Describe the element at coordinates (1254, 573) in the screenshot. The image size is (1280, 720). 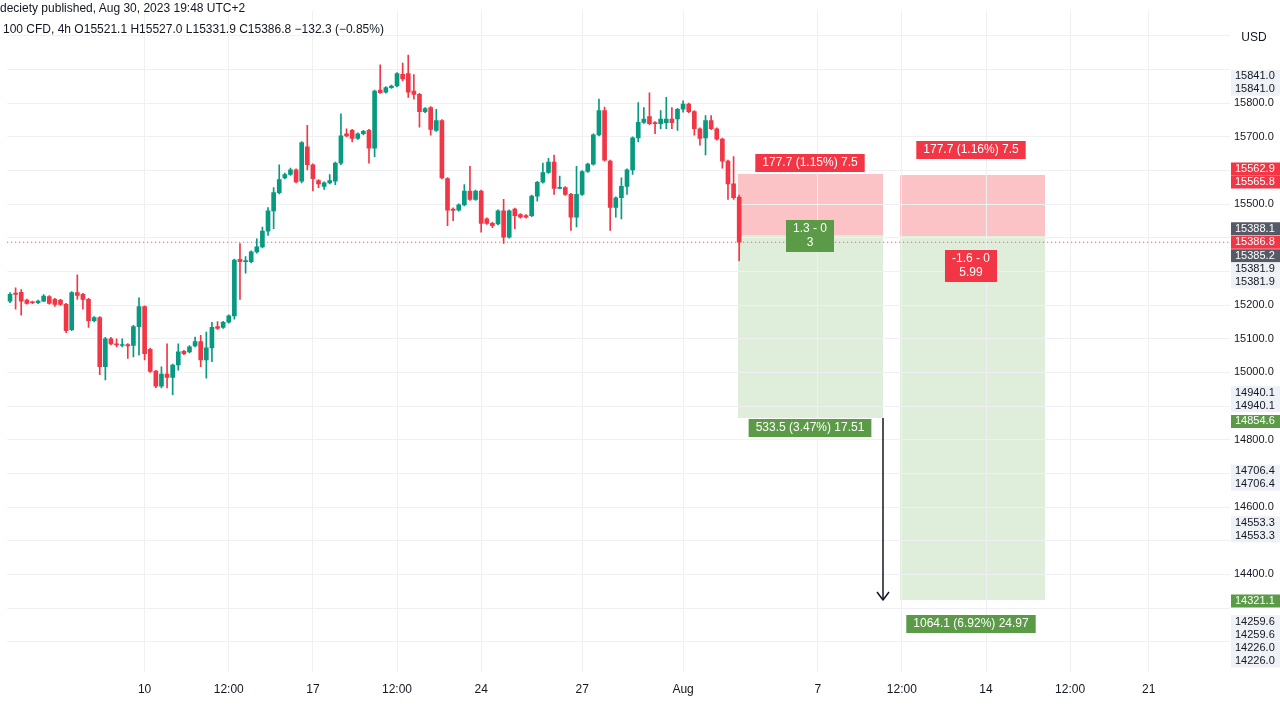
I see `y-tick-label: 14400.0` at that location.